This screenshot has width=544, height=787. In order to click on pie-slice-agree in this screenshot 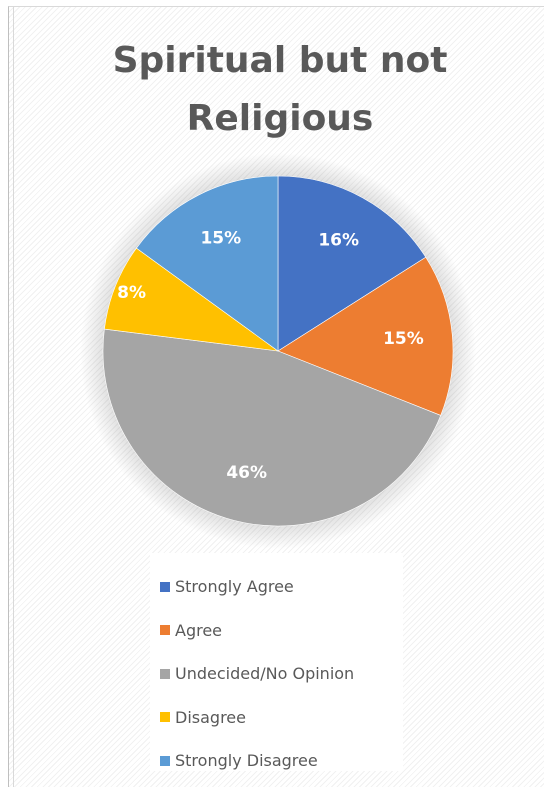, I will do `click(365, 336)`.